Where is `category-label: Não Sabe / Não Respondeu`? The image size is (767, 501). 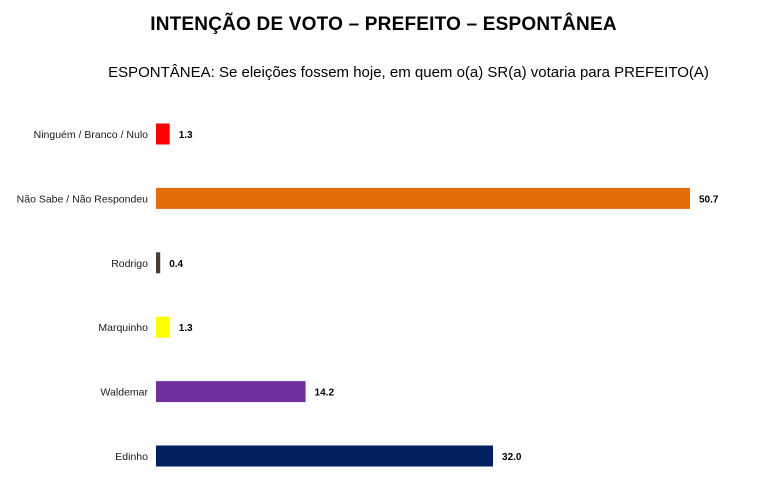
category-label: Não Sabe / Não Respondeu is located at coordinates (83, 199).